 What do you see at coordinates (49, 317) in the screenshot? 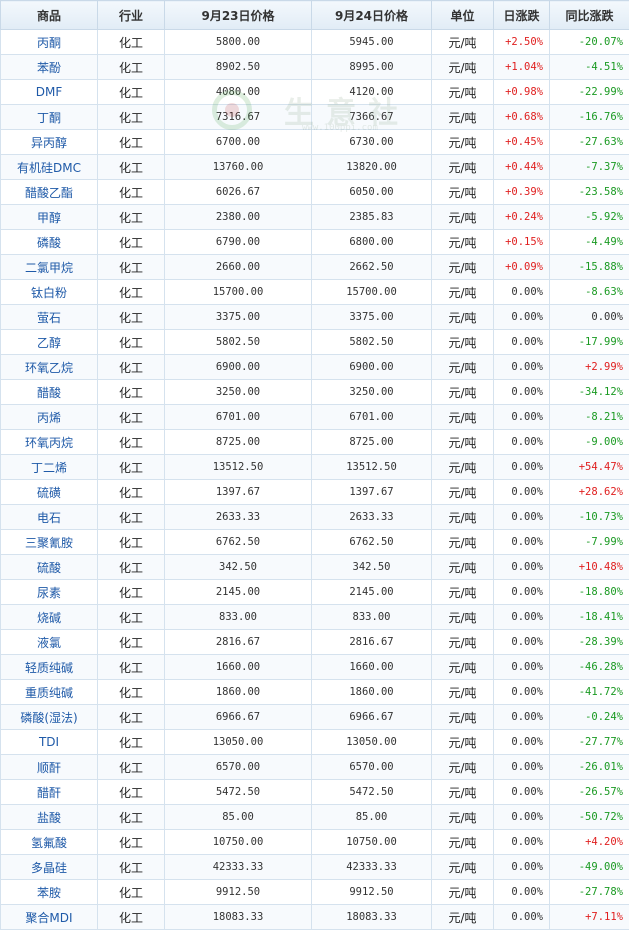
I see `commodity-link: 萤石` at bounding box center [49, 317].